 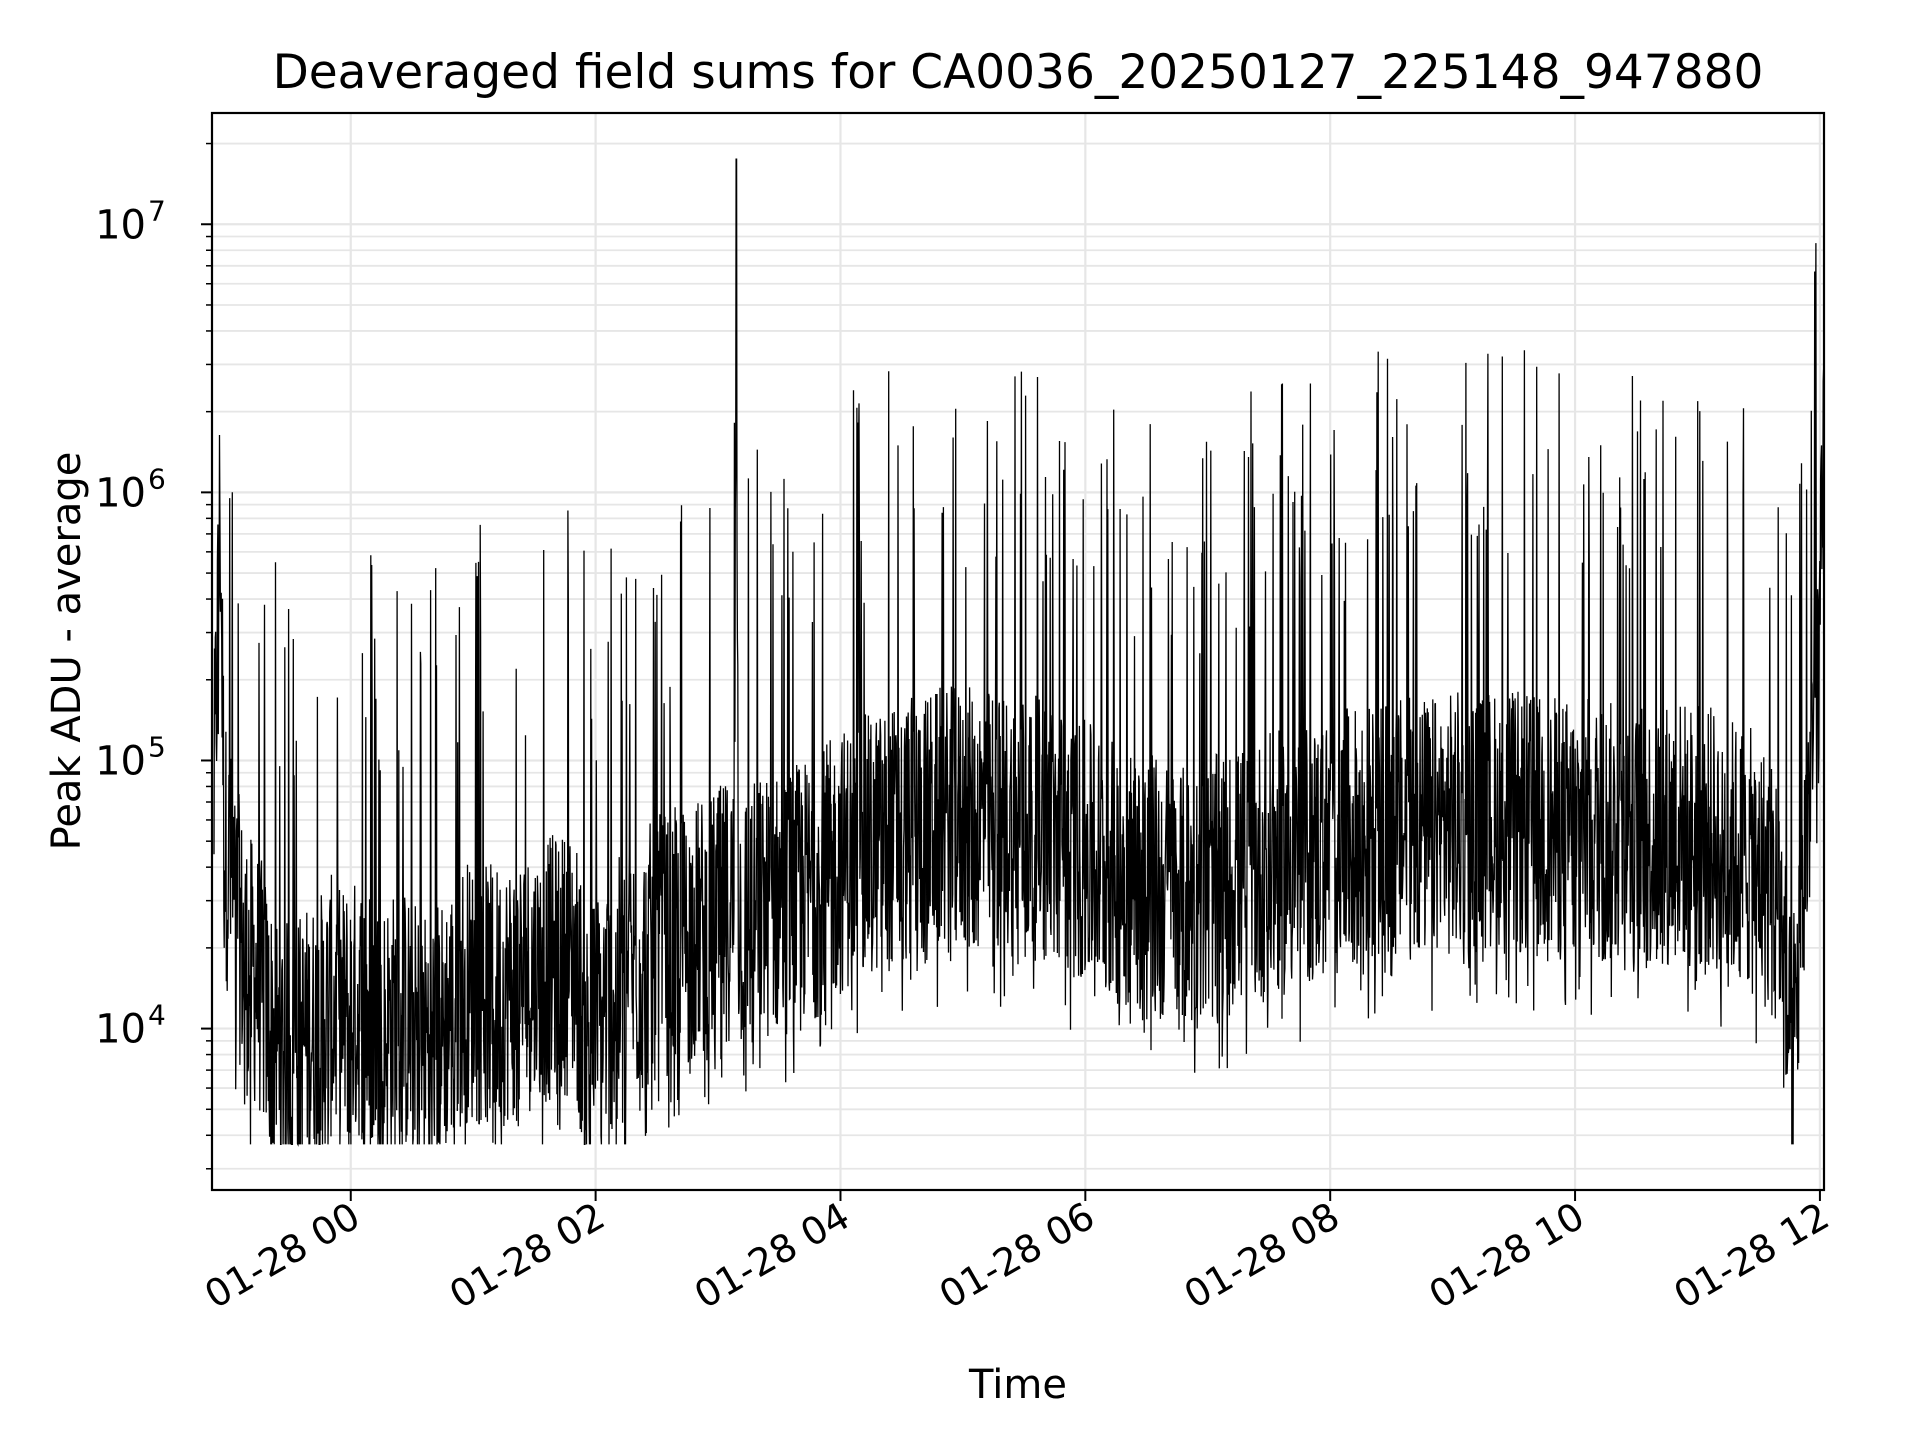 I want to click on y-tick-exponent: 7, so click(x=157, y=210).